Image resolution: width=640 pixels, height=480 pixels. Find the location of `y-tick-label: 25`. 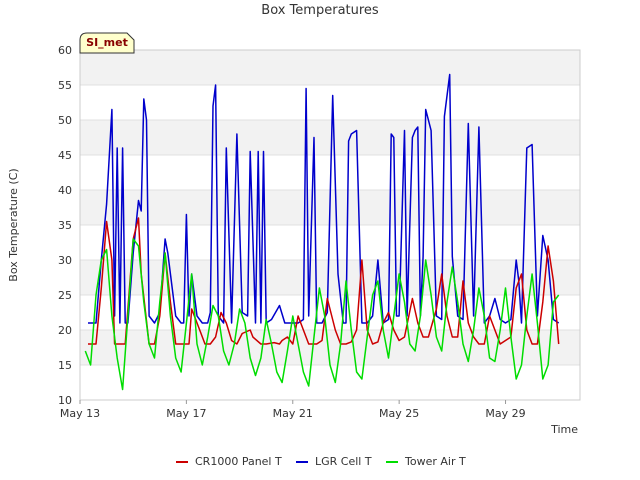

y-tick-label: 25 is located at coordinates (65, 295).